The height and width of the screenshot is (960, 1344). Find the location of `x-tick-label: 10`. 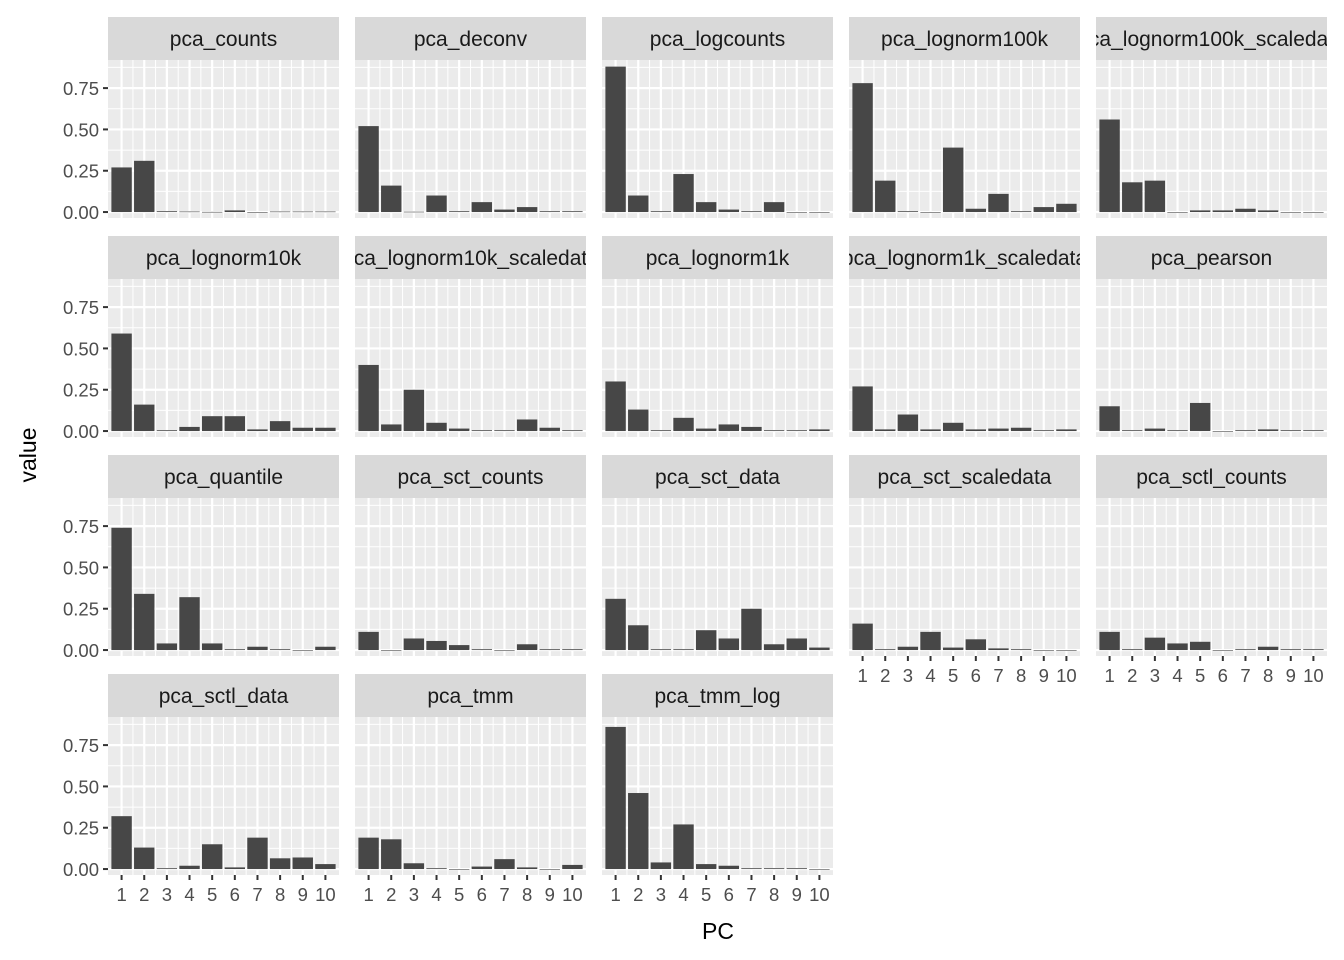

x-tick-label: 10 is located at coordinates (1313, 675).